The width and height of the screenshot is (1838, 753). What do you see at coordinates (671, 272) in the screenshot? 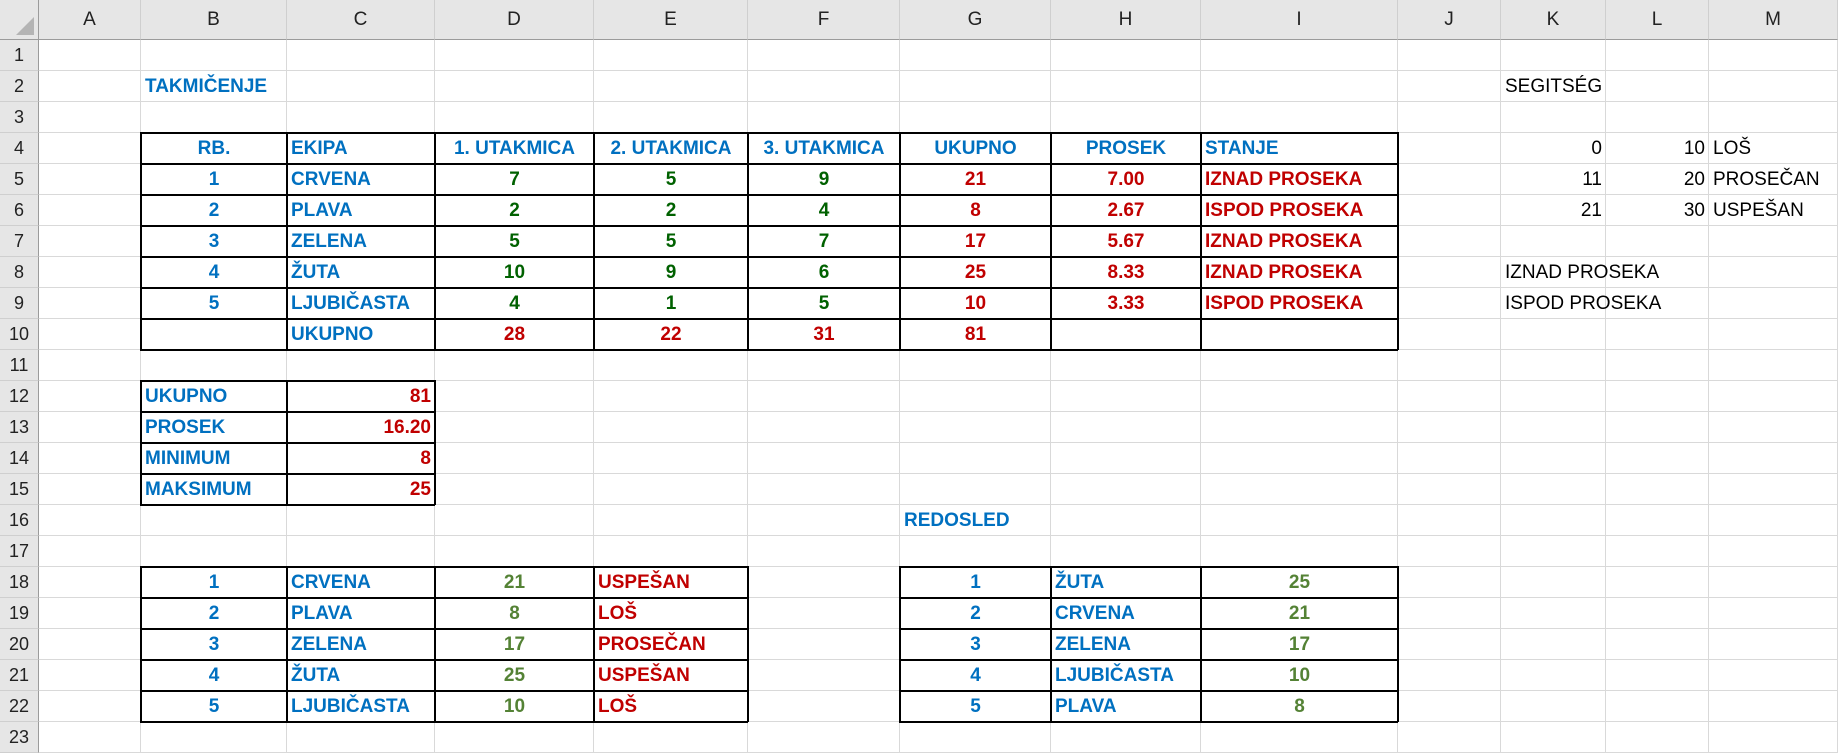
I see `cell-e8: 9` at bounding box center [671, 272].